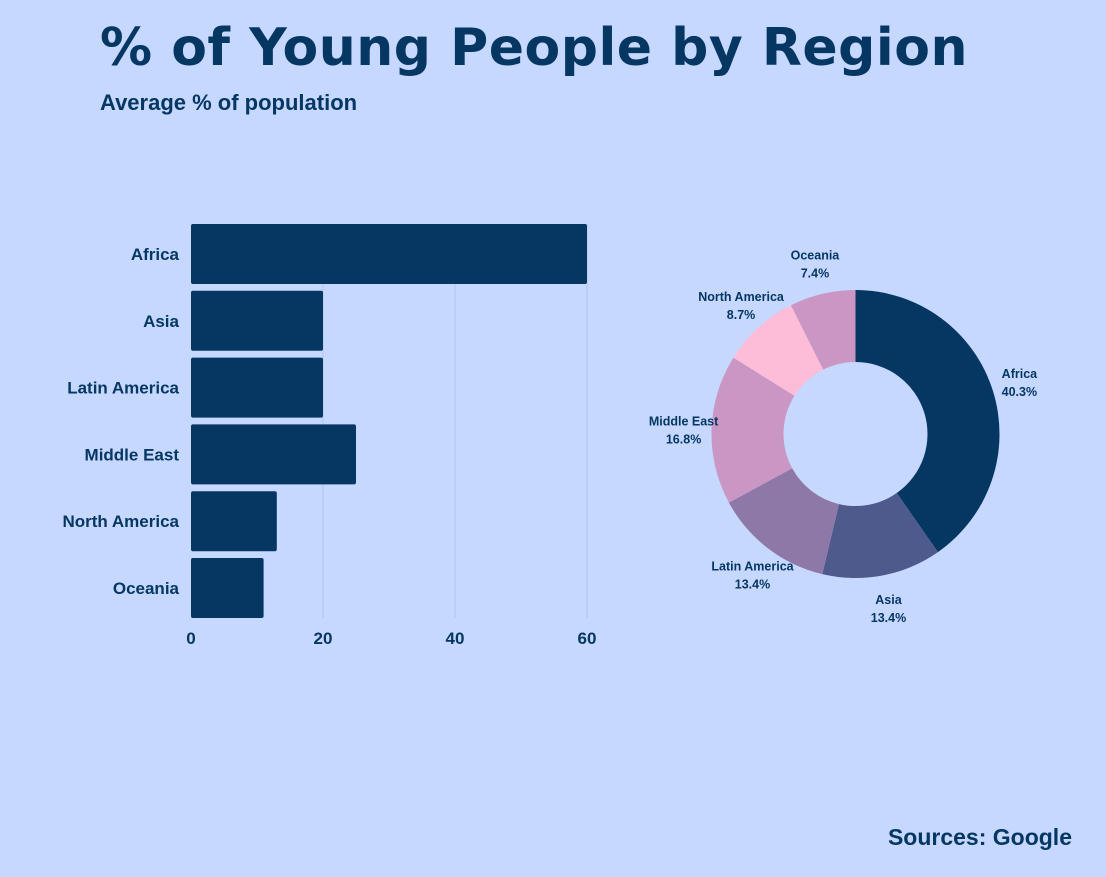  I want to click on slice-latin-america, so click(783, 521).